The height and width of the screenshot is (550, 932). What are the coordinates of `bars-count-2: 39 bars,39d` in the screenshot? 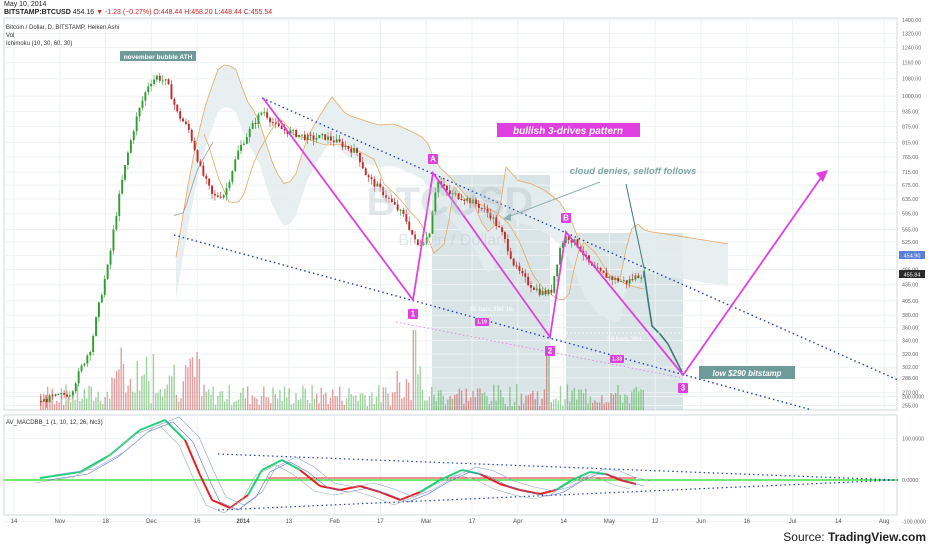 It's located at (624, 339).